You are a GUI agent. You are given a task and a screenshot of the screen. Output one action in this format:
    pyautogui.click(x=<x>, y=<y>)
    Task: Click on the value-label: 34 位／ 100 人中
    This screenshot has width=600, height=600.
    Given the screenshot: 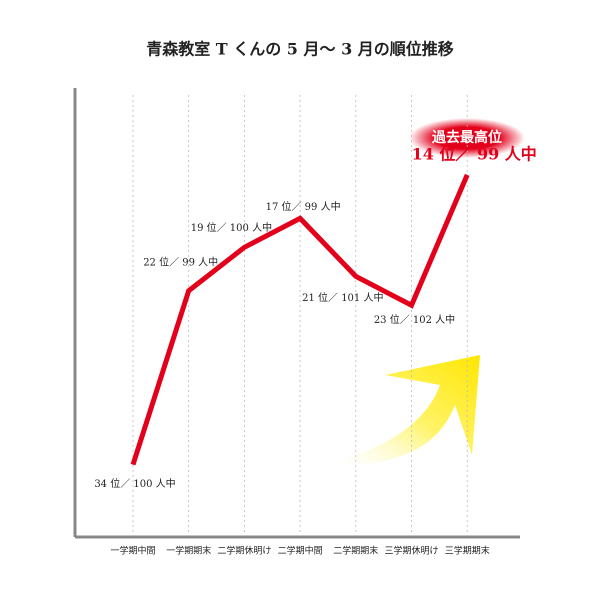 What is the action you would take?
    pyautogui.click(x=134, y=483)
    